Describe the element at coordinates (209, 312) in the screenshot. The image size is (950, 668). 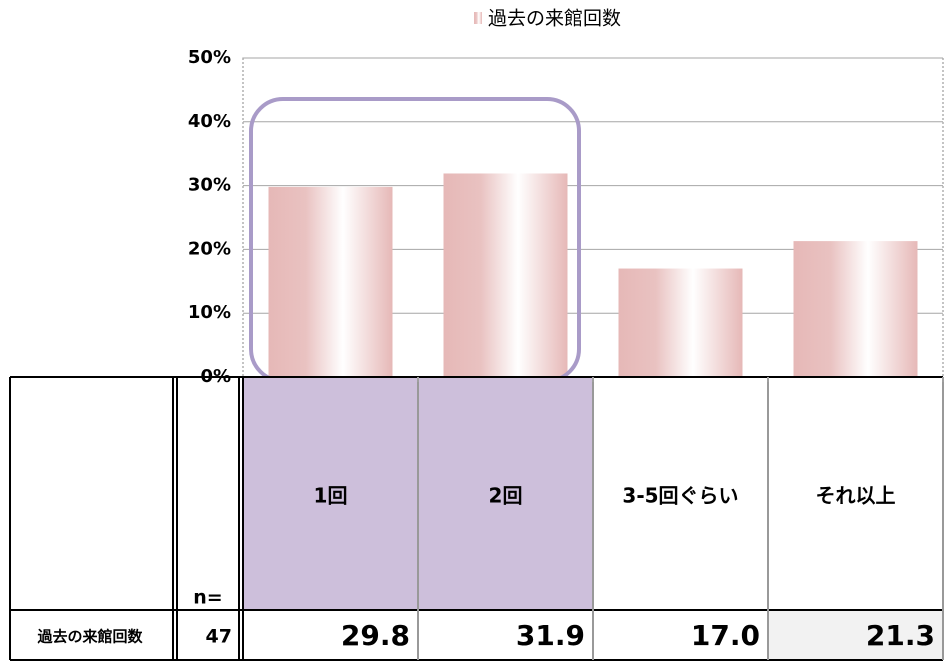
I see `y-tick-label: 10%` at that location.